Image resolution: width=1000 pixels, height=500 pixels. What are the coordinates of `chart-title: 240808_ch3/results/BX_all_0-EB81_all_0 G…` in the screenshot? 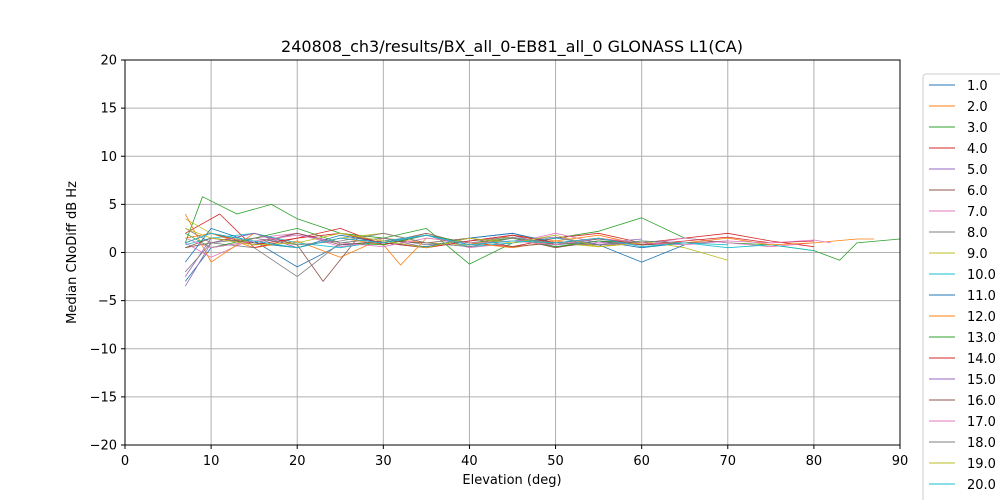 It's located at (512, 47).